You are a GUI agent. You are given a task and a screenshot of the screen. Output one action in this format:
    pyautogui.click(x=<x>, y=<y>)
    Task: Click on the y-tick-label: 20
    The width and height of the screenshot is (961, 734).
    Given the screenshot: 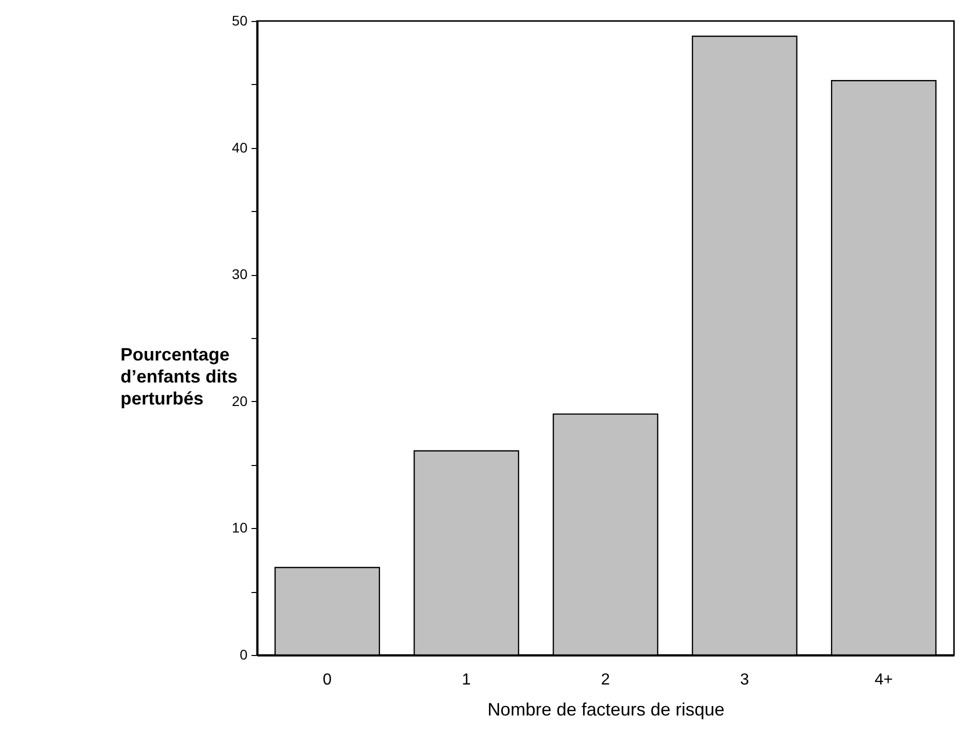 What is the action you would take?
    pyautogui.click(x=240, y=400)
    